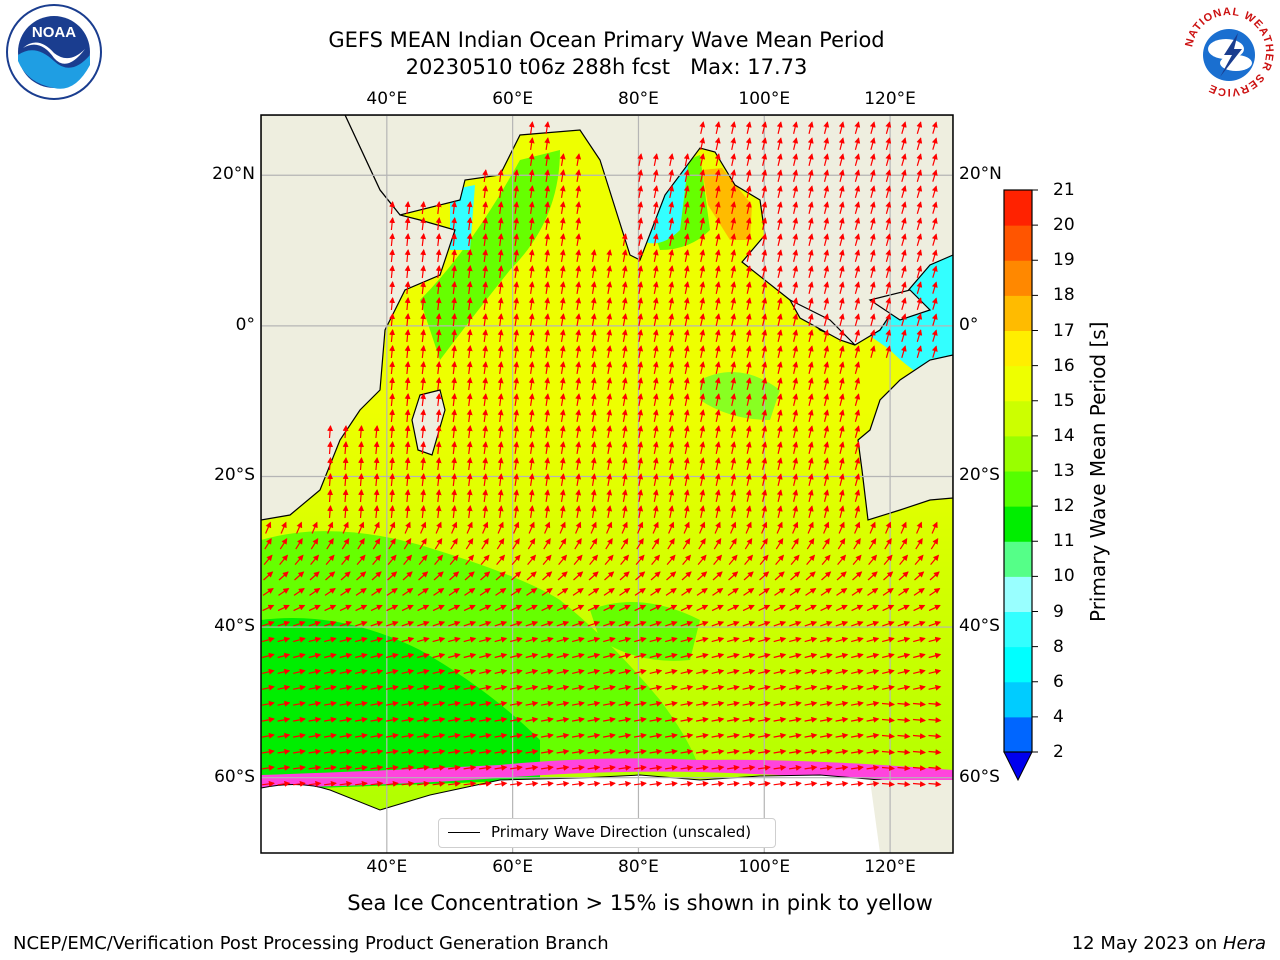  I want to click on sea-ice-fringe, so click(607, 773).